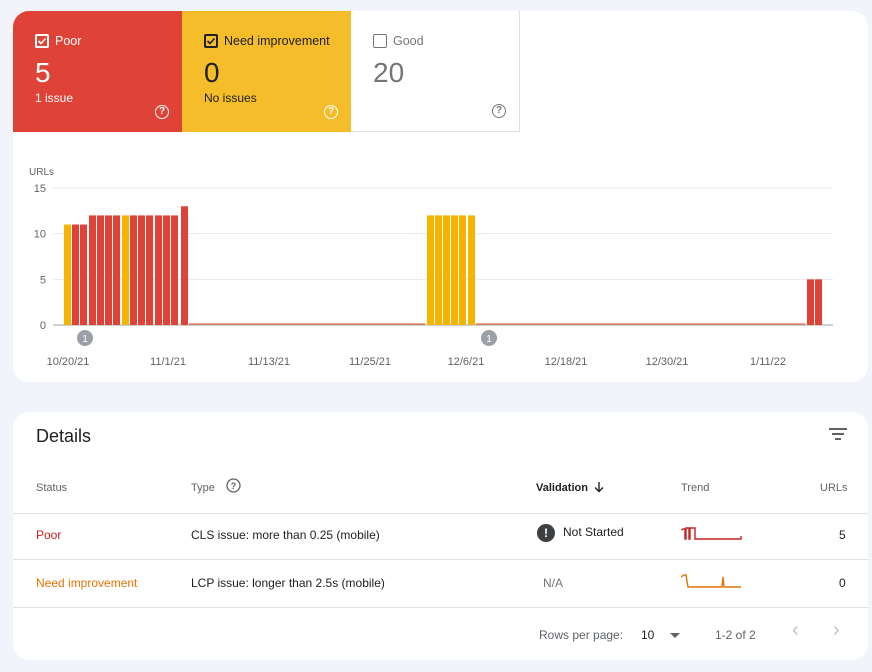  I want to click on poor-tile-label: Poor, so click(68, 41).